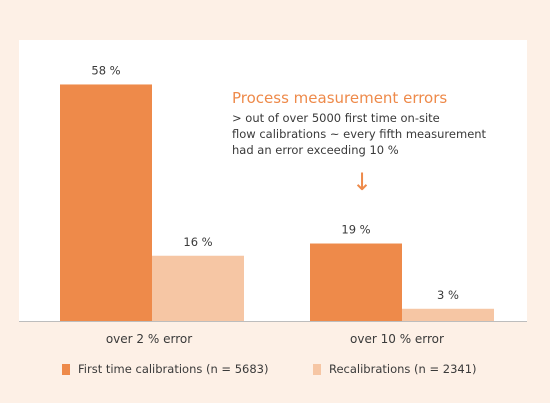  I want to click on down-arrow-icon: ↓, so click(362, 182).